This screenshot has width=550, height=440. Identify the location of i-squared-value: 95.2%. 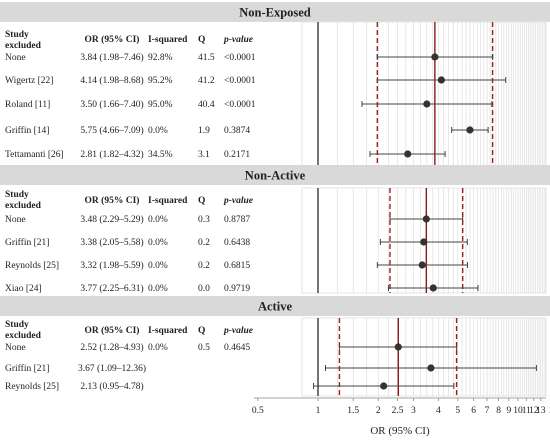
(160, 81).